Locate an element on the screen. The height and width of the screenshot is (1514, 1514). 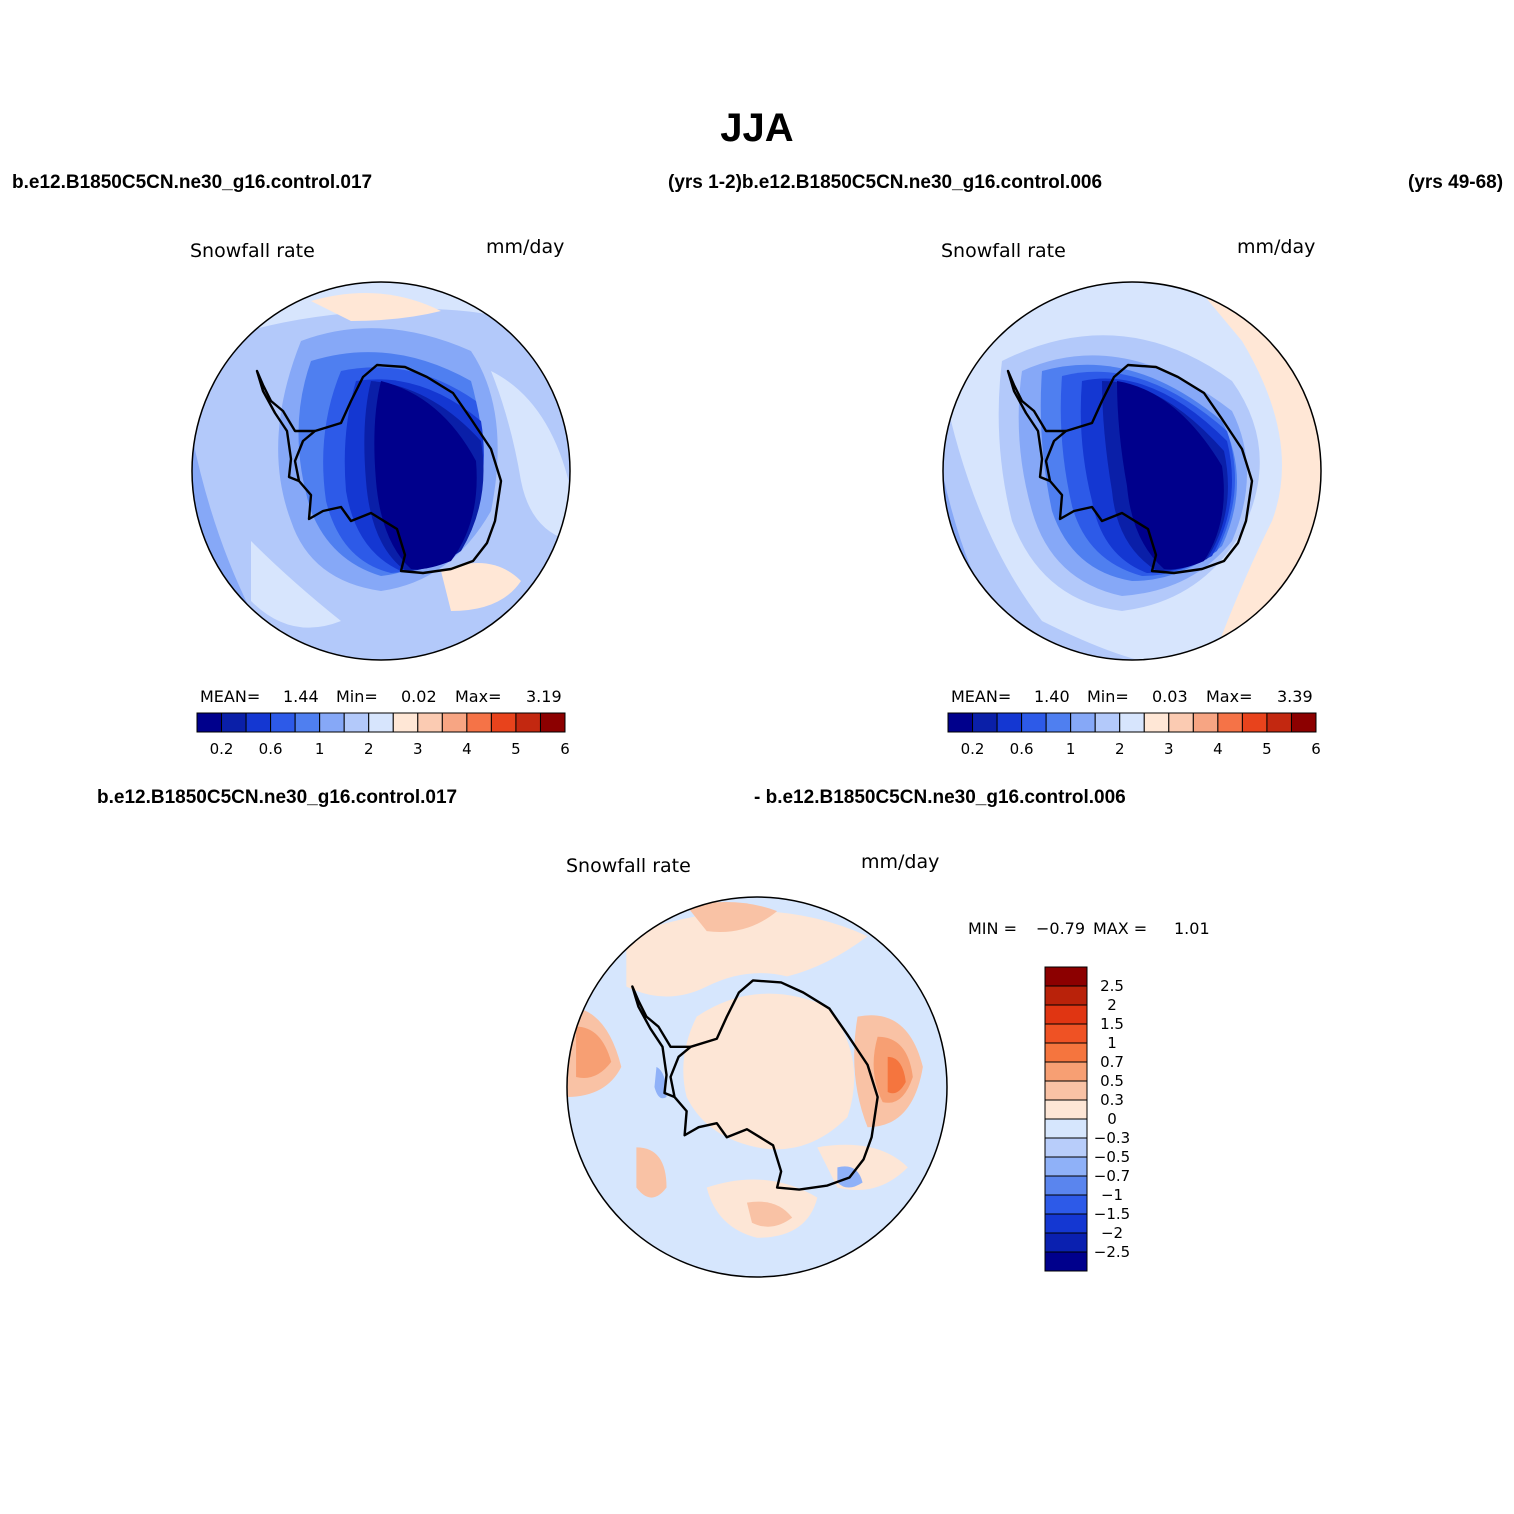
colorbar-tick-label: −0.5 is located at coordinates (1112, 1157).